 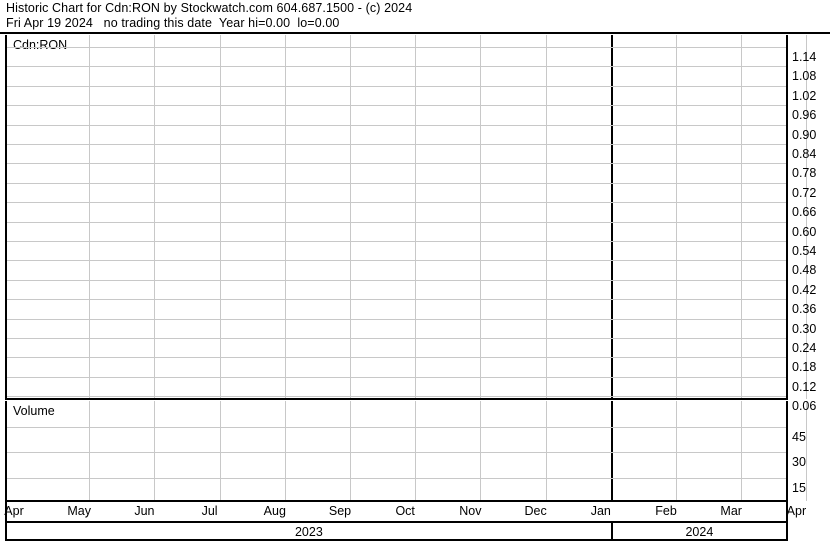 What do you see at coordinates (470, 511) in the screenshot?
I see `month-tick-label: Nov` at bounding box center [470, 511].